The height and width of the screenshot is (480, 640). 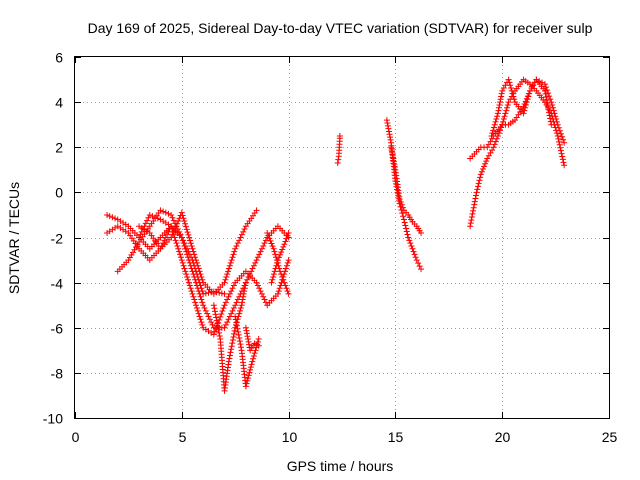 I want to click on y-tick-label: 4, so click(x=59, y=103).